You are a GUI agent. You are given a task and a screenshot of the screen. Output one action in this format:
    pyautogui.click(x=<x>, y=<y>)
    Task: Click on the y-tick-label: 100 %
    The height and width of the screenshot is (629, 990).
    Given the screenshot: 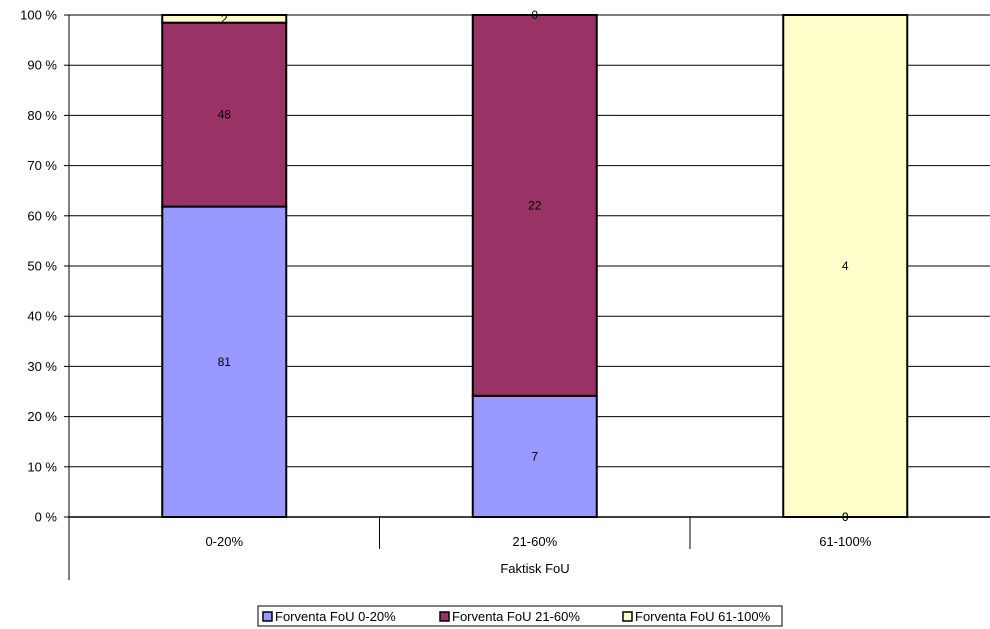 What is the action you would take?
    pyautogui.click(x=38, y=15)
    